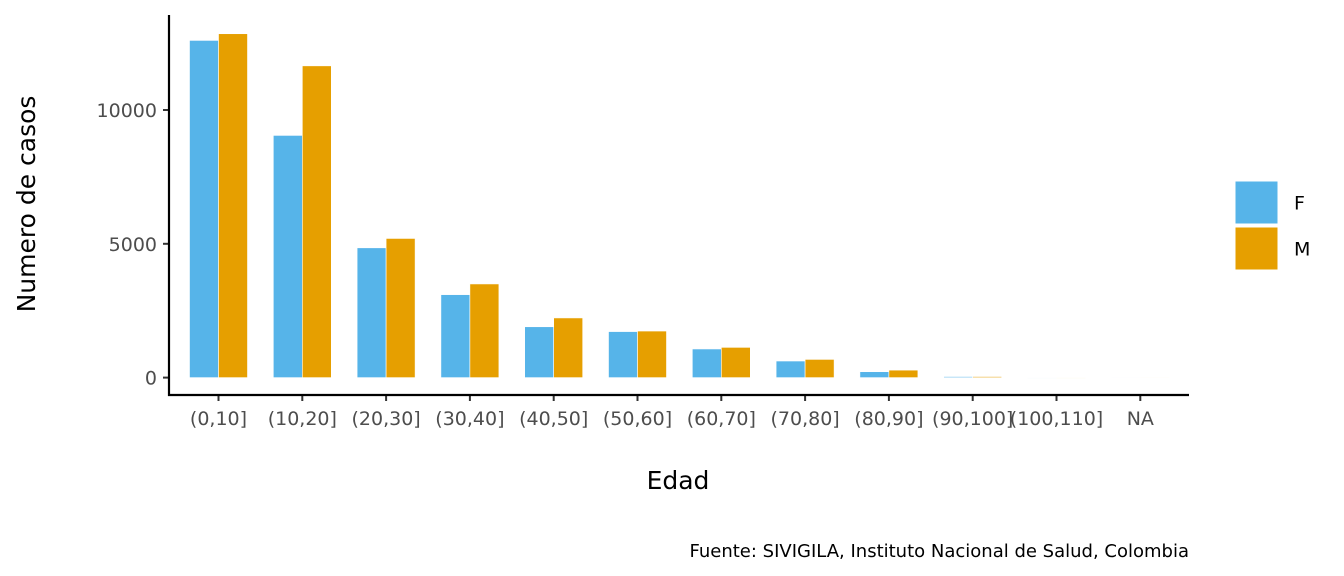  Describe the element at coordinates (888, 419) in the screenshot. I see `x-tick-label: (80,90]` at that location.